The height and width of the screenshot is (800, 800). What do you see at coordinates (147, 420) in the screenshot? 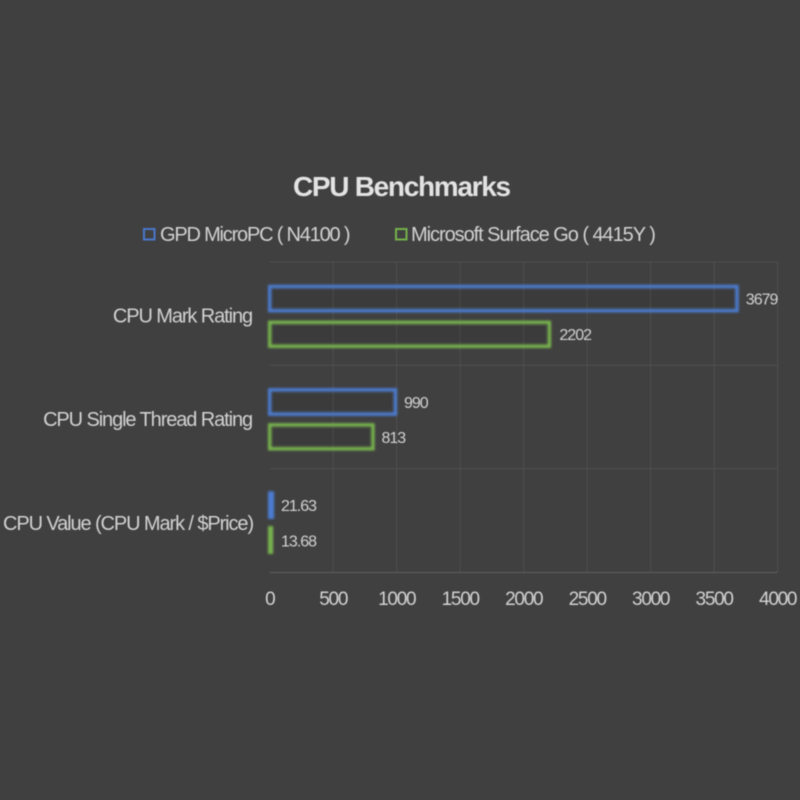
I see `svg-text: CPU Single Thread Rating` at bounding box center [147, 420].